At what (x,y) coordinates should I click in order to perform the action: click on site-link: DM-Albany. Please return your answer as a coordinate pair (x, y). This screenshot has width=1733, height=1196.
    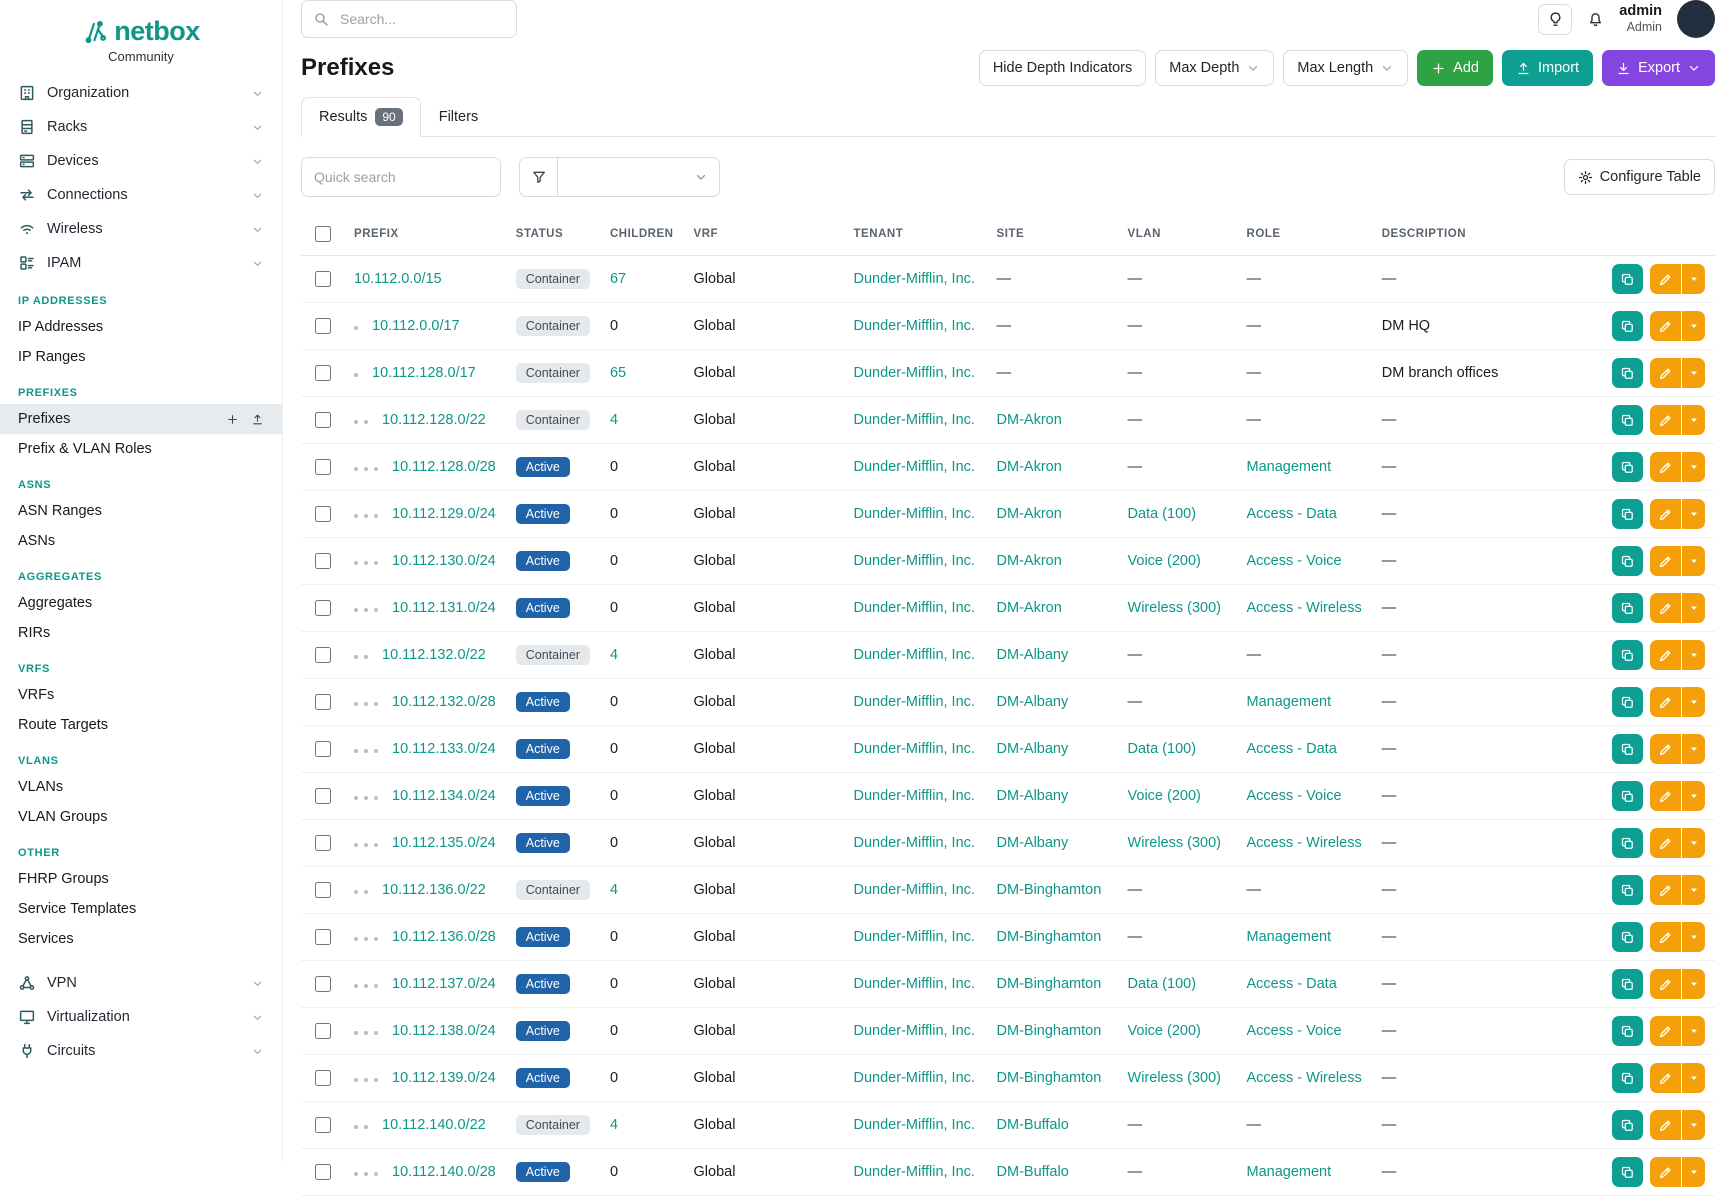
    Looking at the image, I should click on (1032, 702).